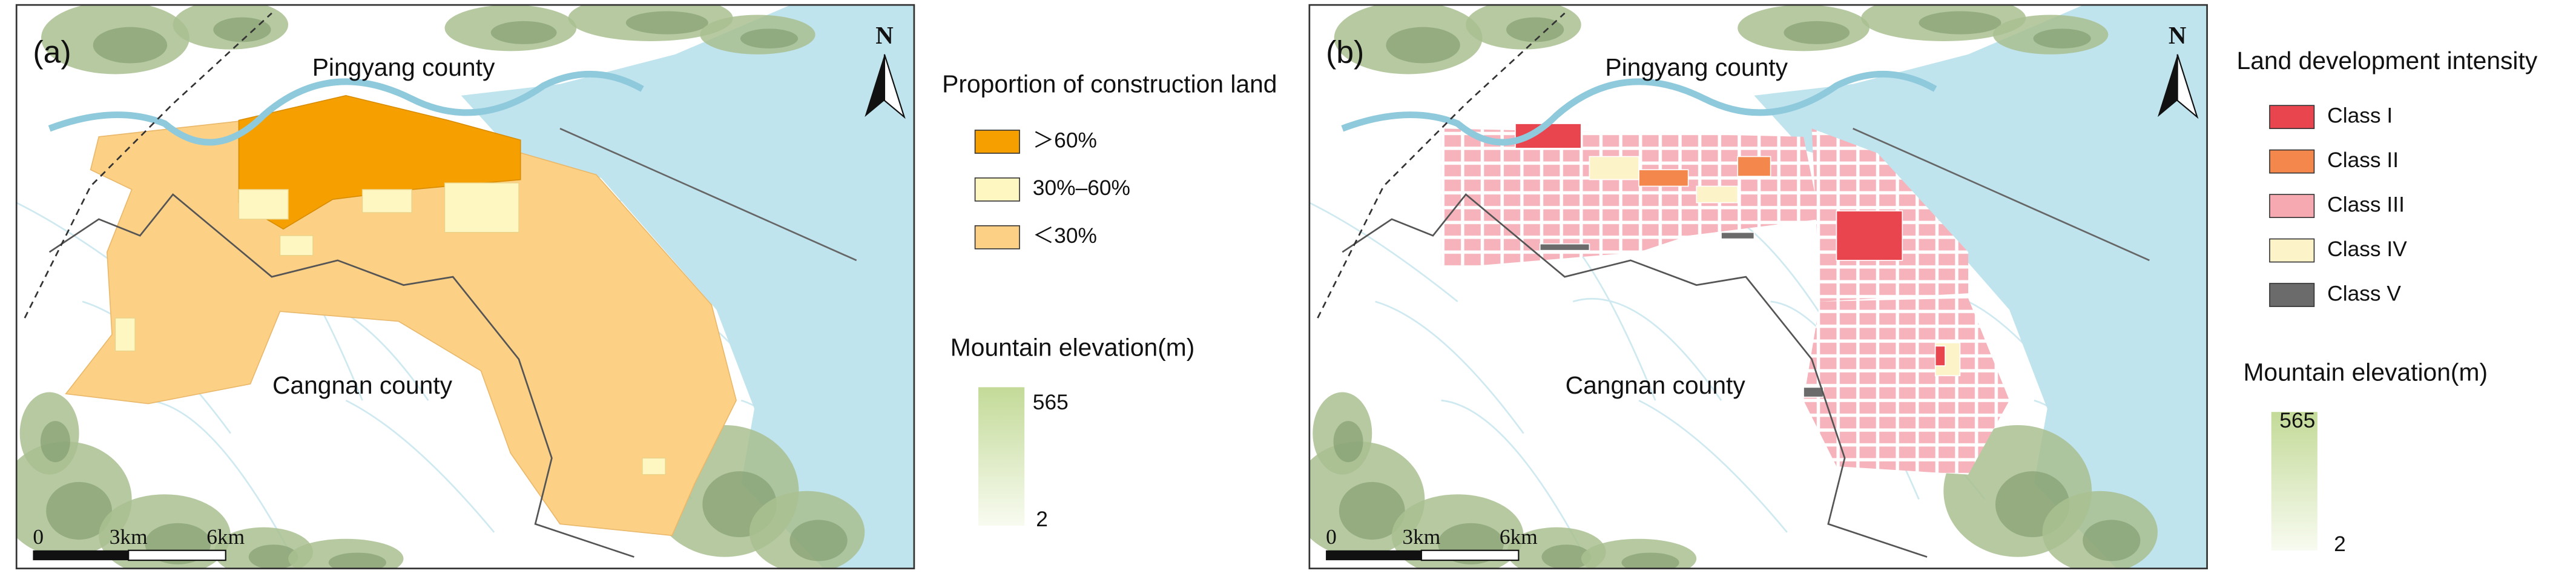  I want to click on county-border, so click(341, 375).